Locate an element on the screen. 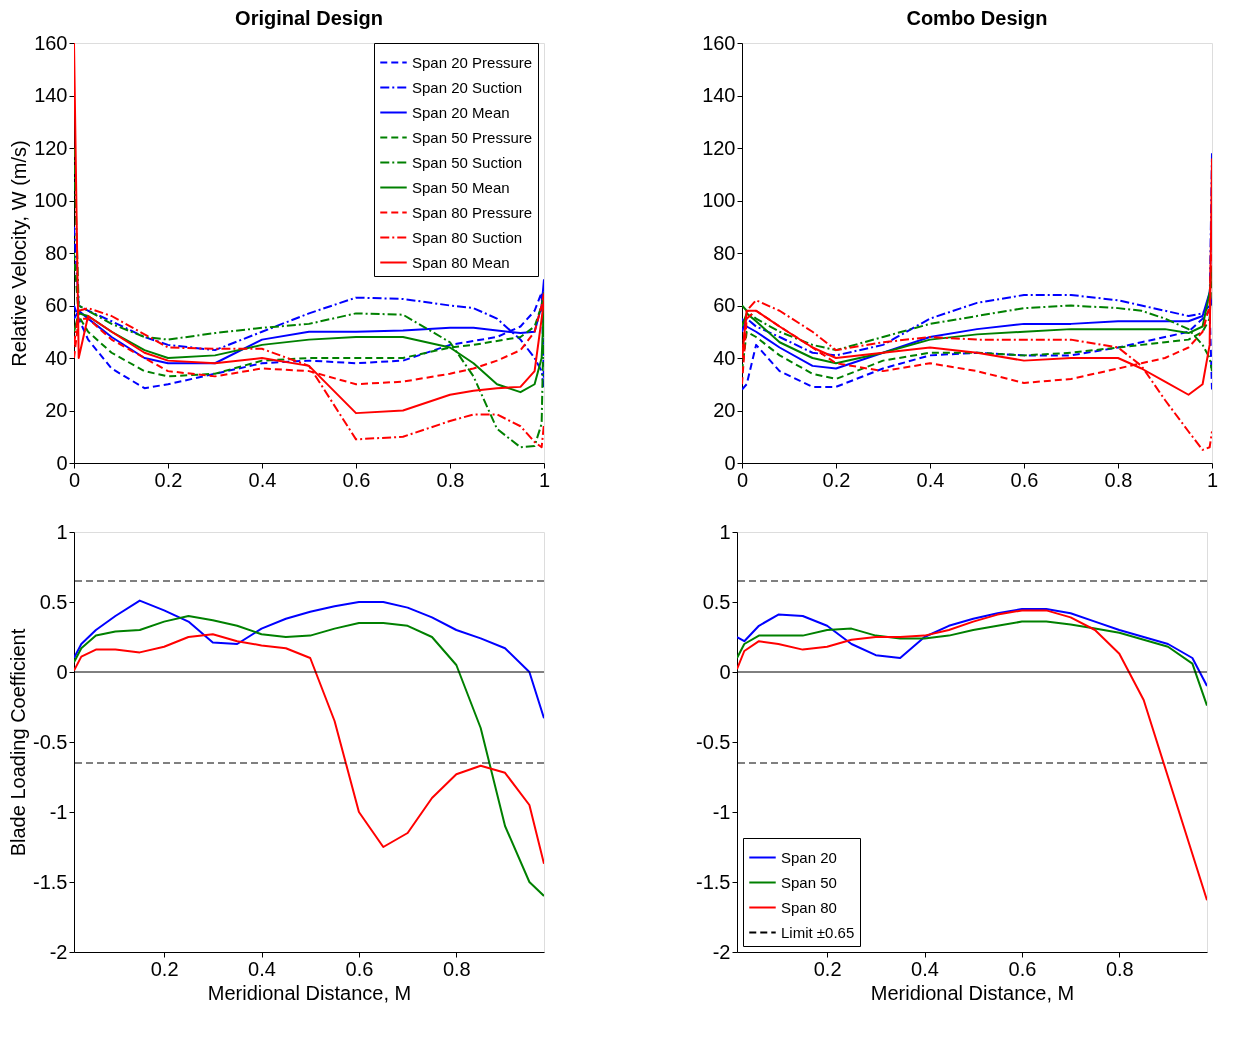 This screenshot has height=1061, width=1249. legend-label: Span 20 Suction is located at coordinates (467, 87).